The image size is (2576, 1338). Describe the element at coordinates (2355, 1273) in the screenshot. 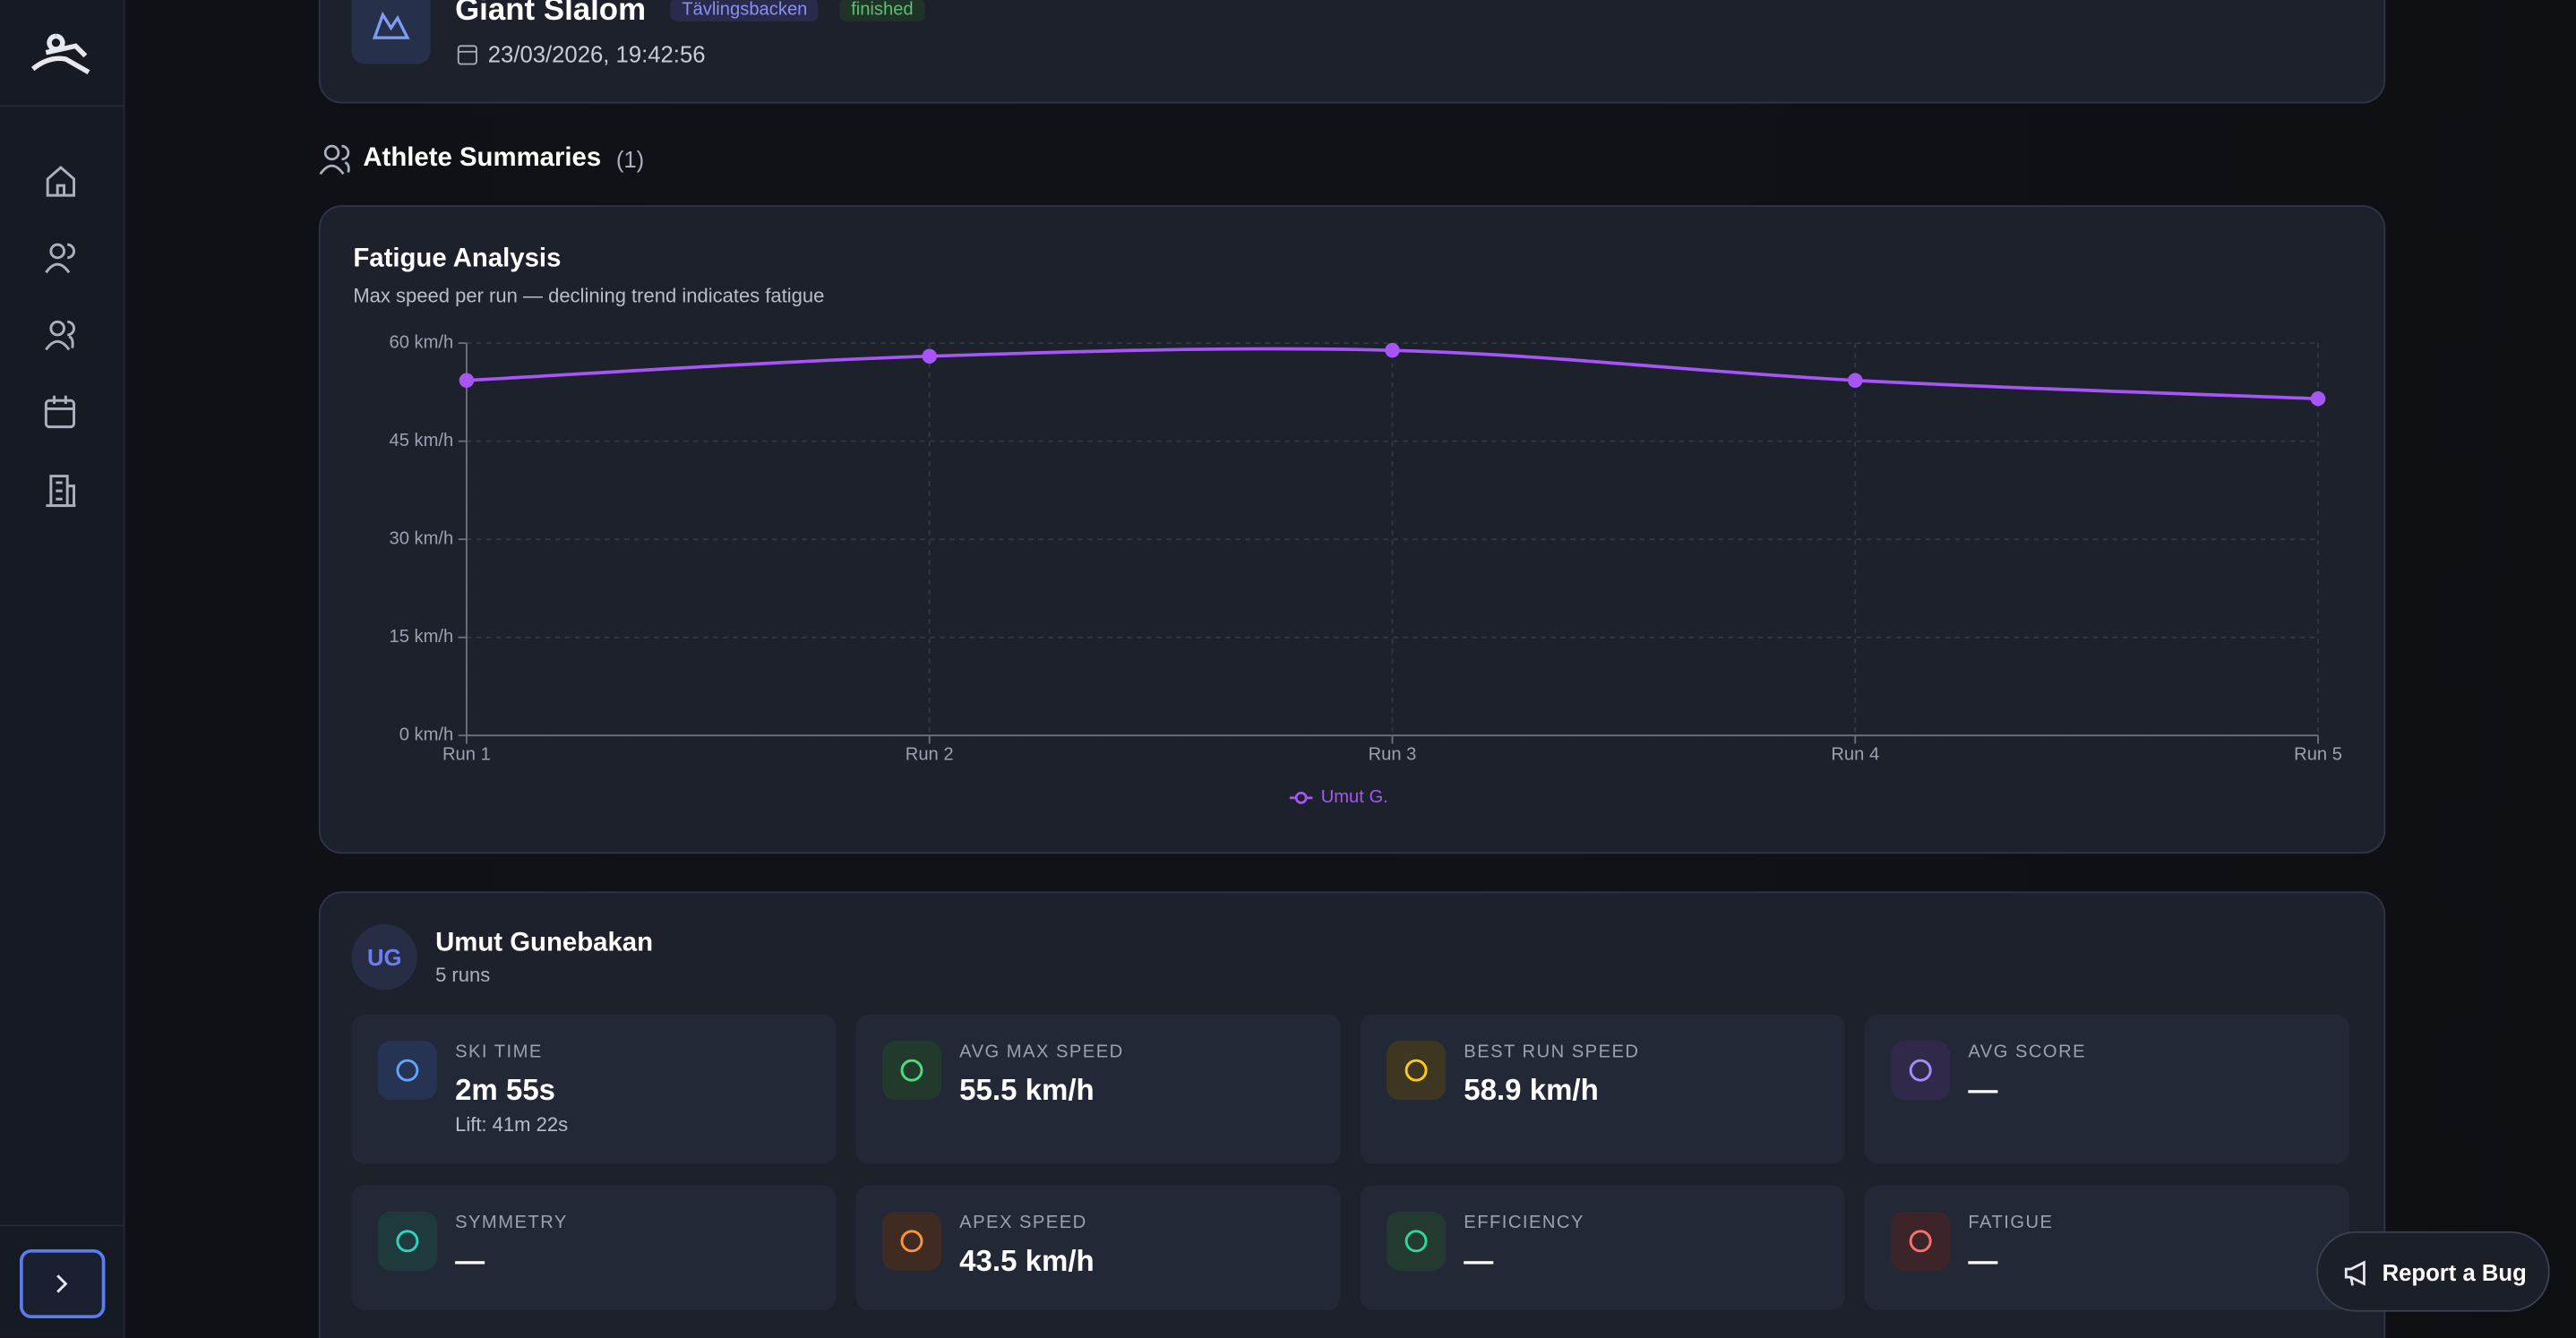

I see `megaphone-icon` at that location.